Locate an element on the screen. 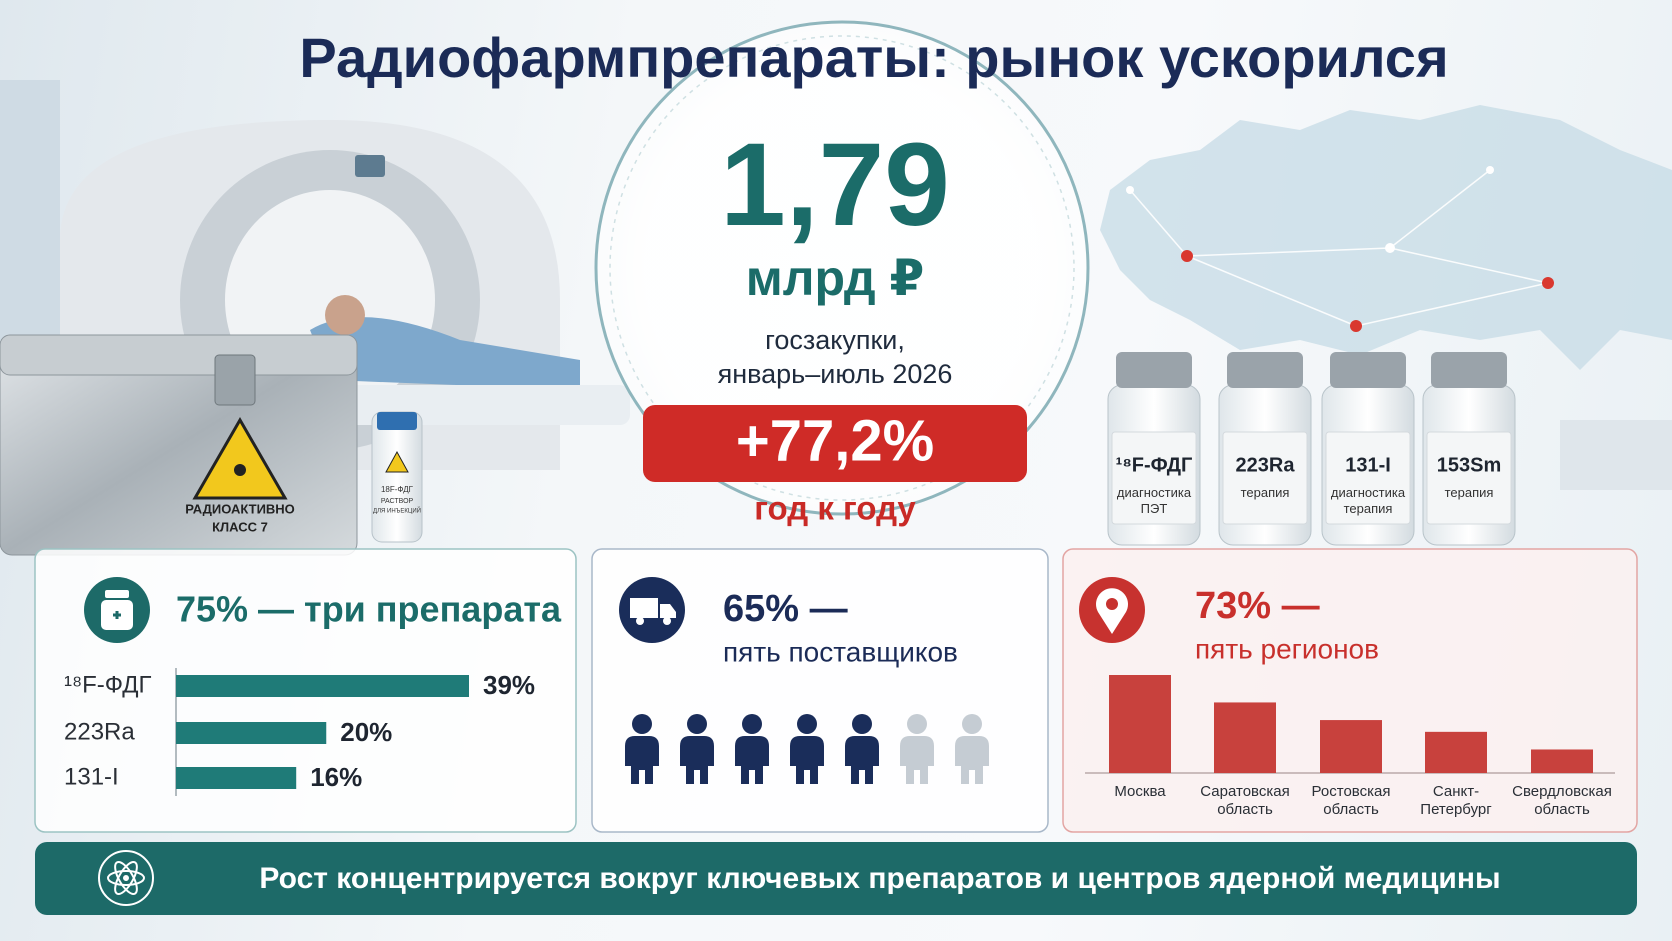 The height and width of the screenshot is (941, 1672). small-vial-hazard is located at coordinates (397, 461).